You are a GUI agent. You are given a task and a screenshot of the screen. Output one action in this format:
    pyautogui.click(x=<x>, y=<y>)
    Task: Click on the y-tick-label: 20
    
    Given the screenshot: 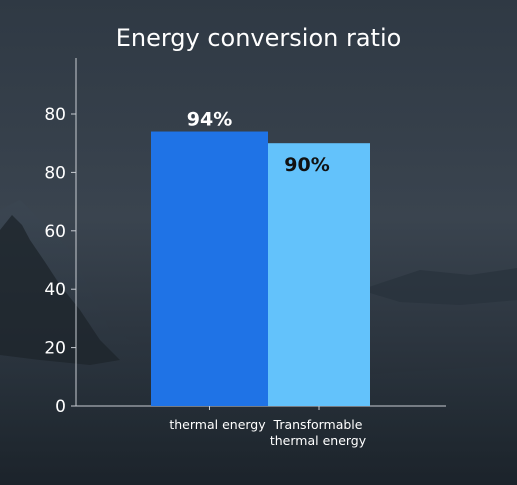 What is the action you would take?
    pyautogui.click(x=55, y=349)
    